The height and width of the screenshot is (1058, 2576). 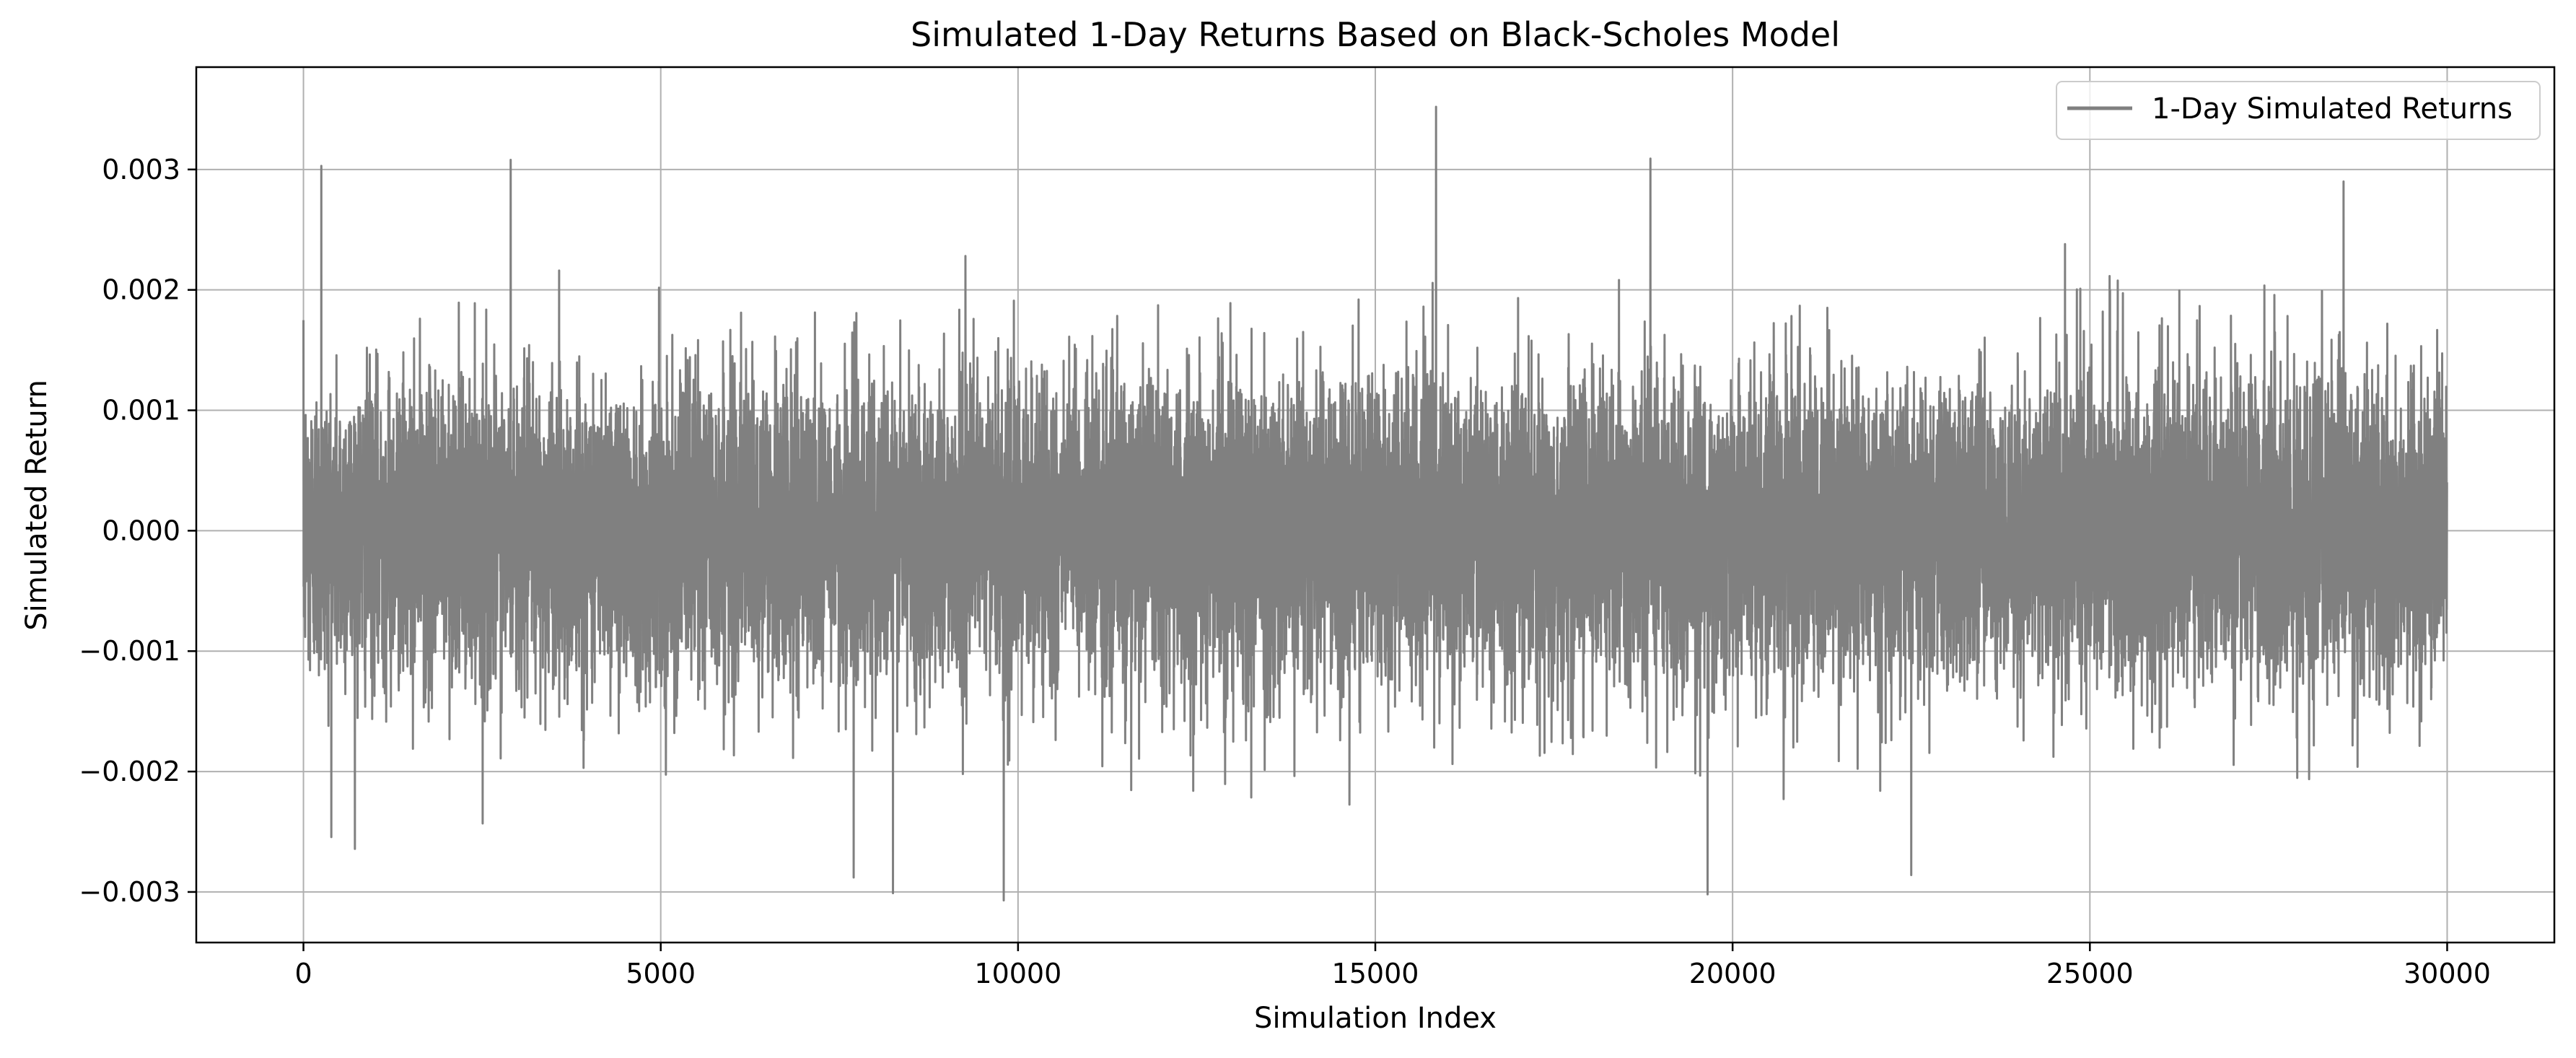 What do you see at coordinates (1375, 1018) in the screenshot?
I see `x-axis-label: Simulation Index` at bounding box center [1375, 1018].